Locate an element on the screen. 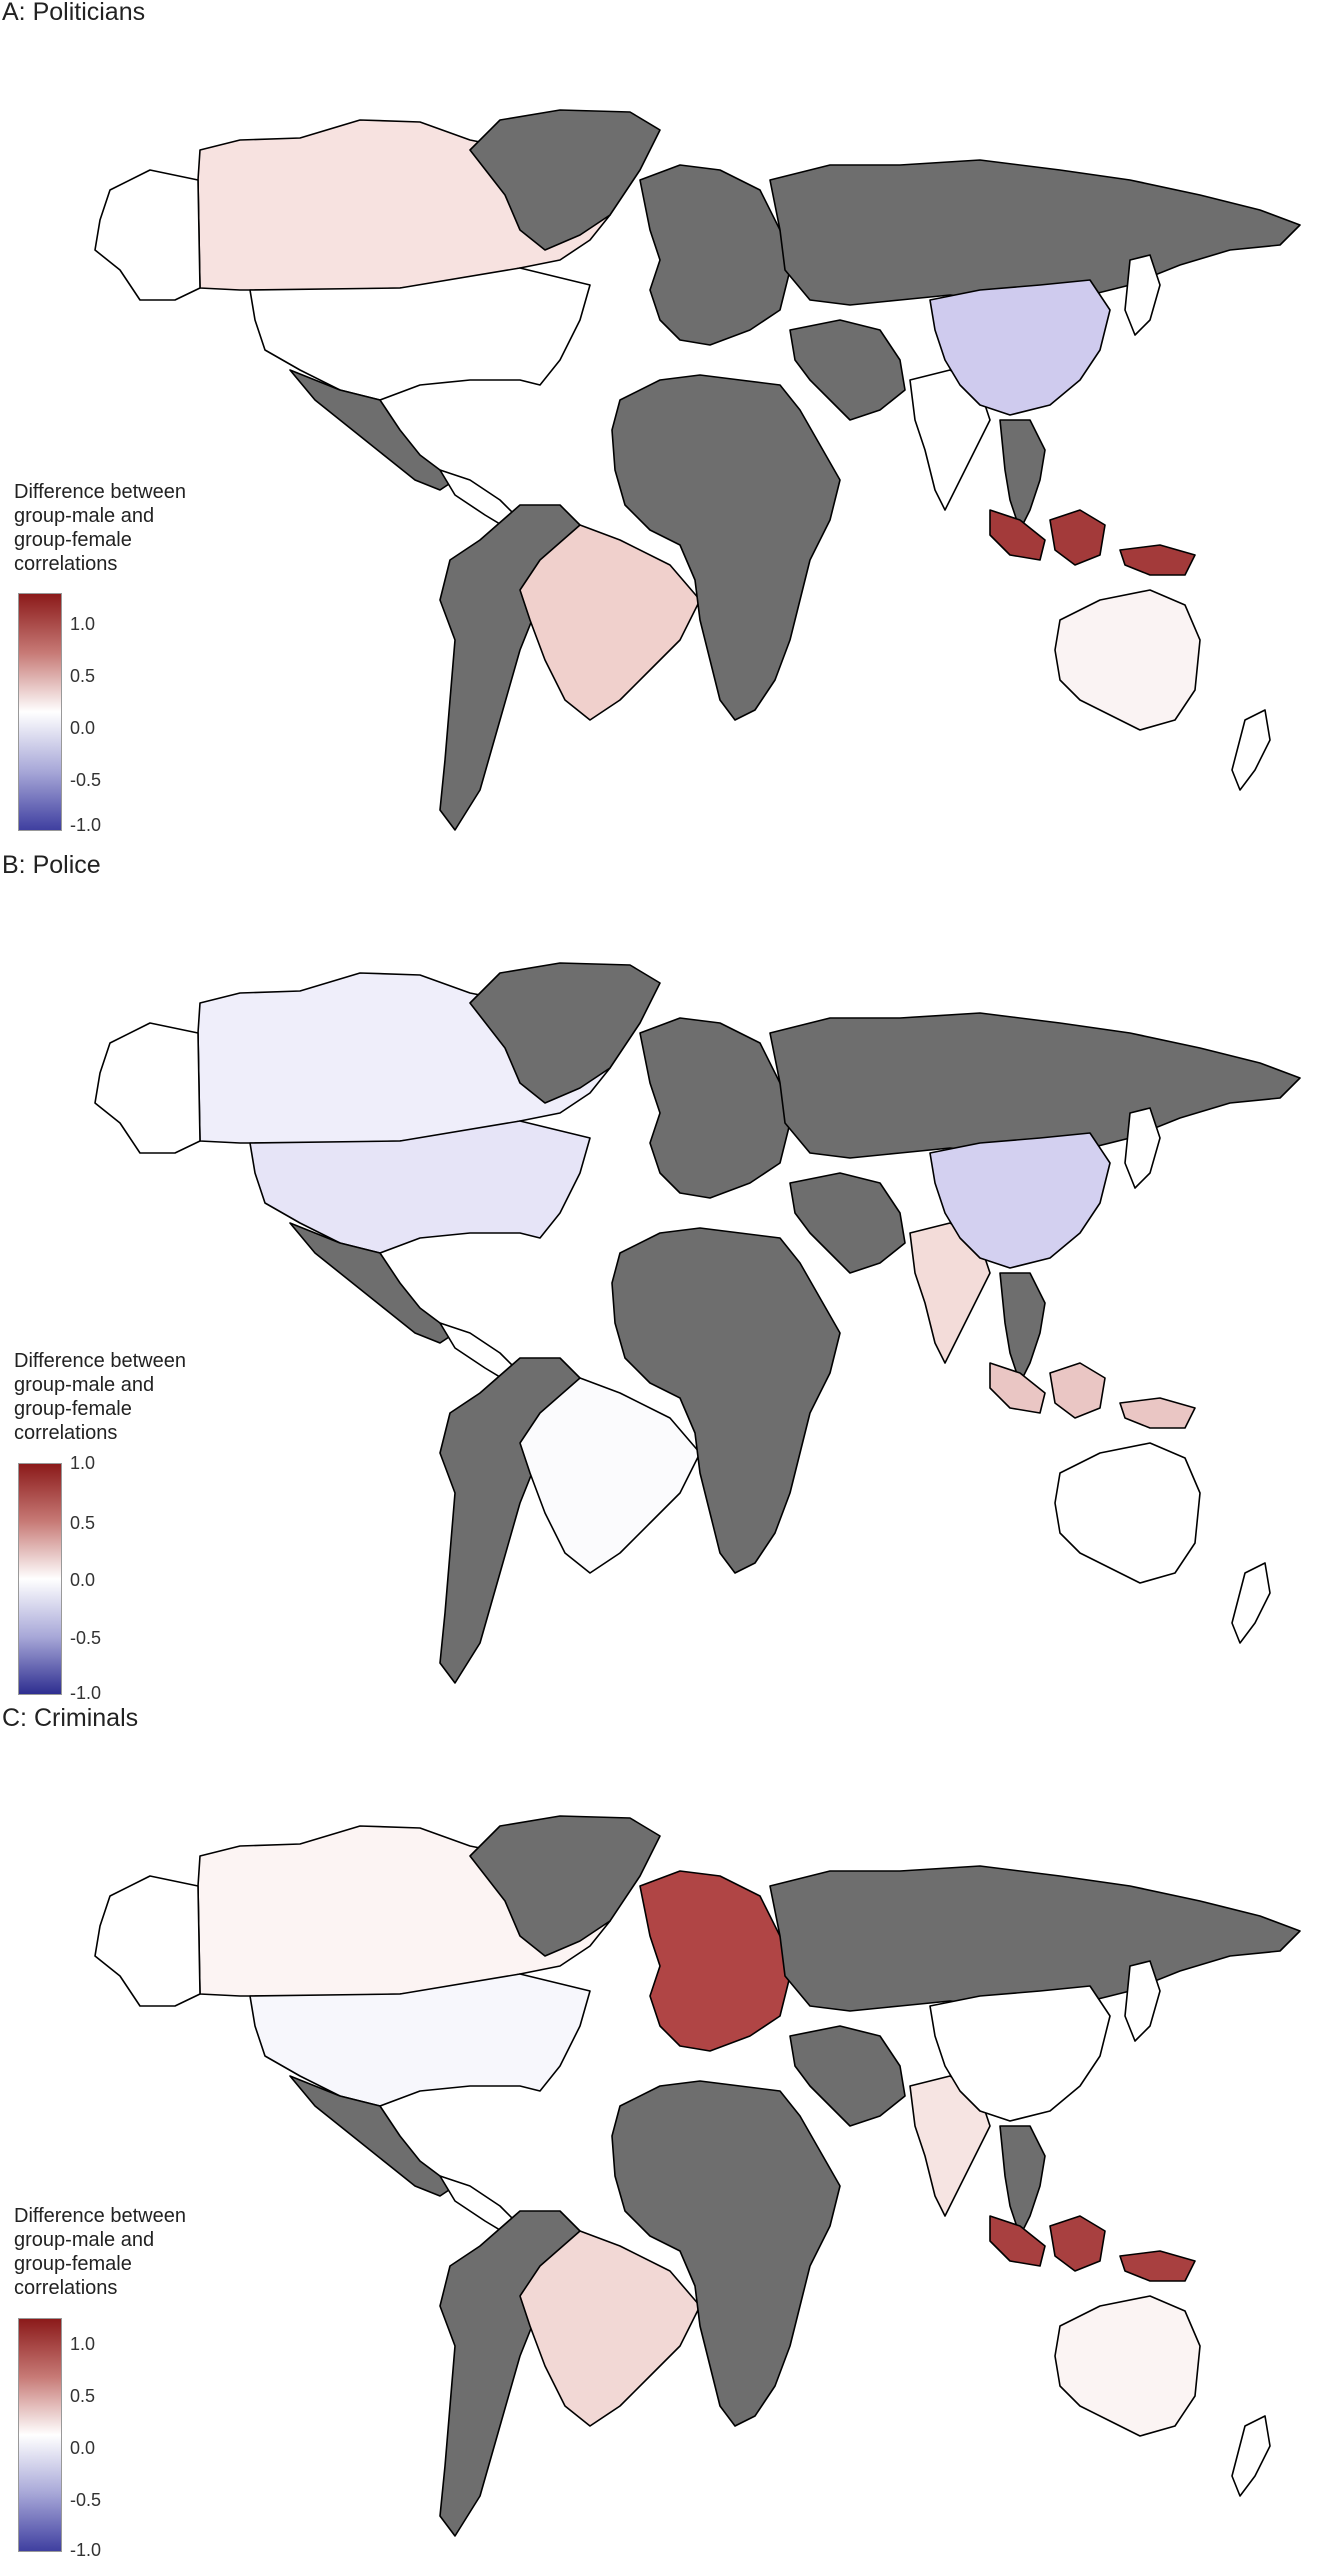  panel-title: C: Criminals is located at coordinates (70, 1718).